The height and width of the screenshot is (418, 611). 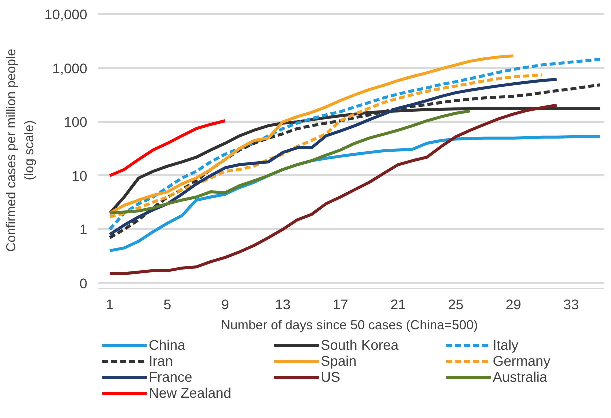 I want to click on legend-label: Germany, so click(x=522, y=361).